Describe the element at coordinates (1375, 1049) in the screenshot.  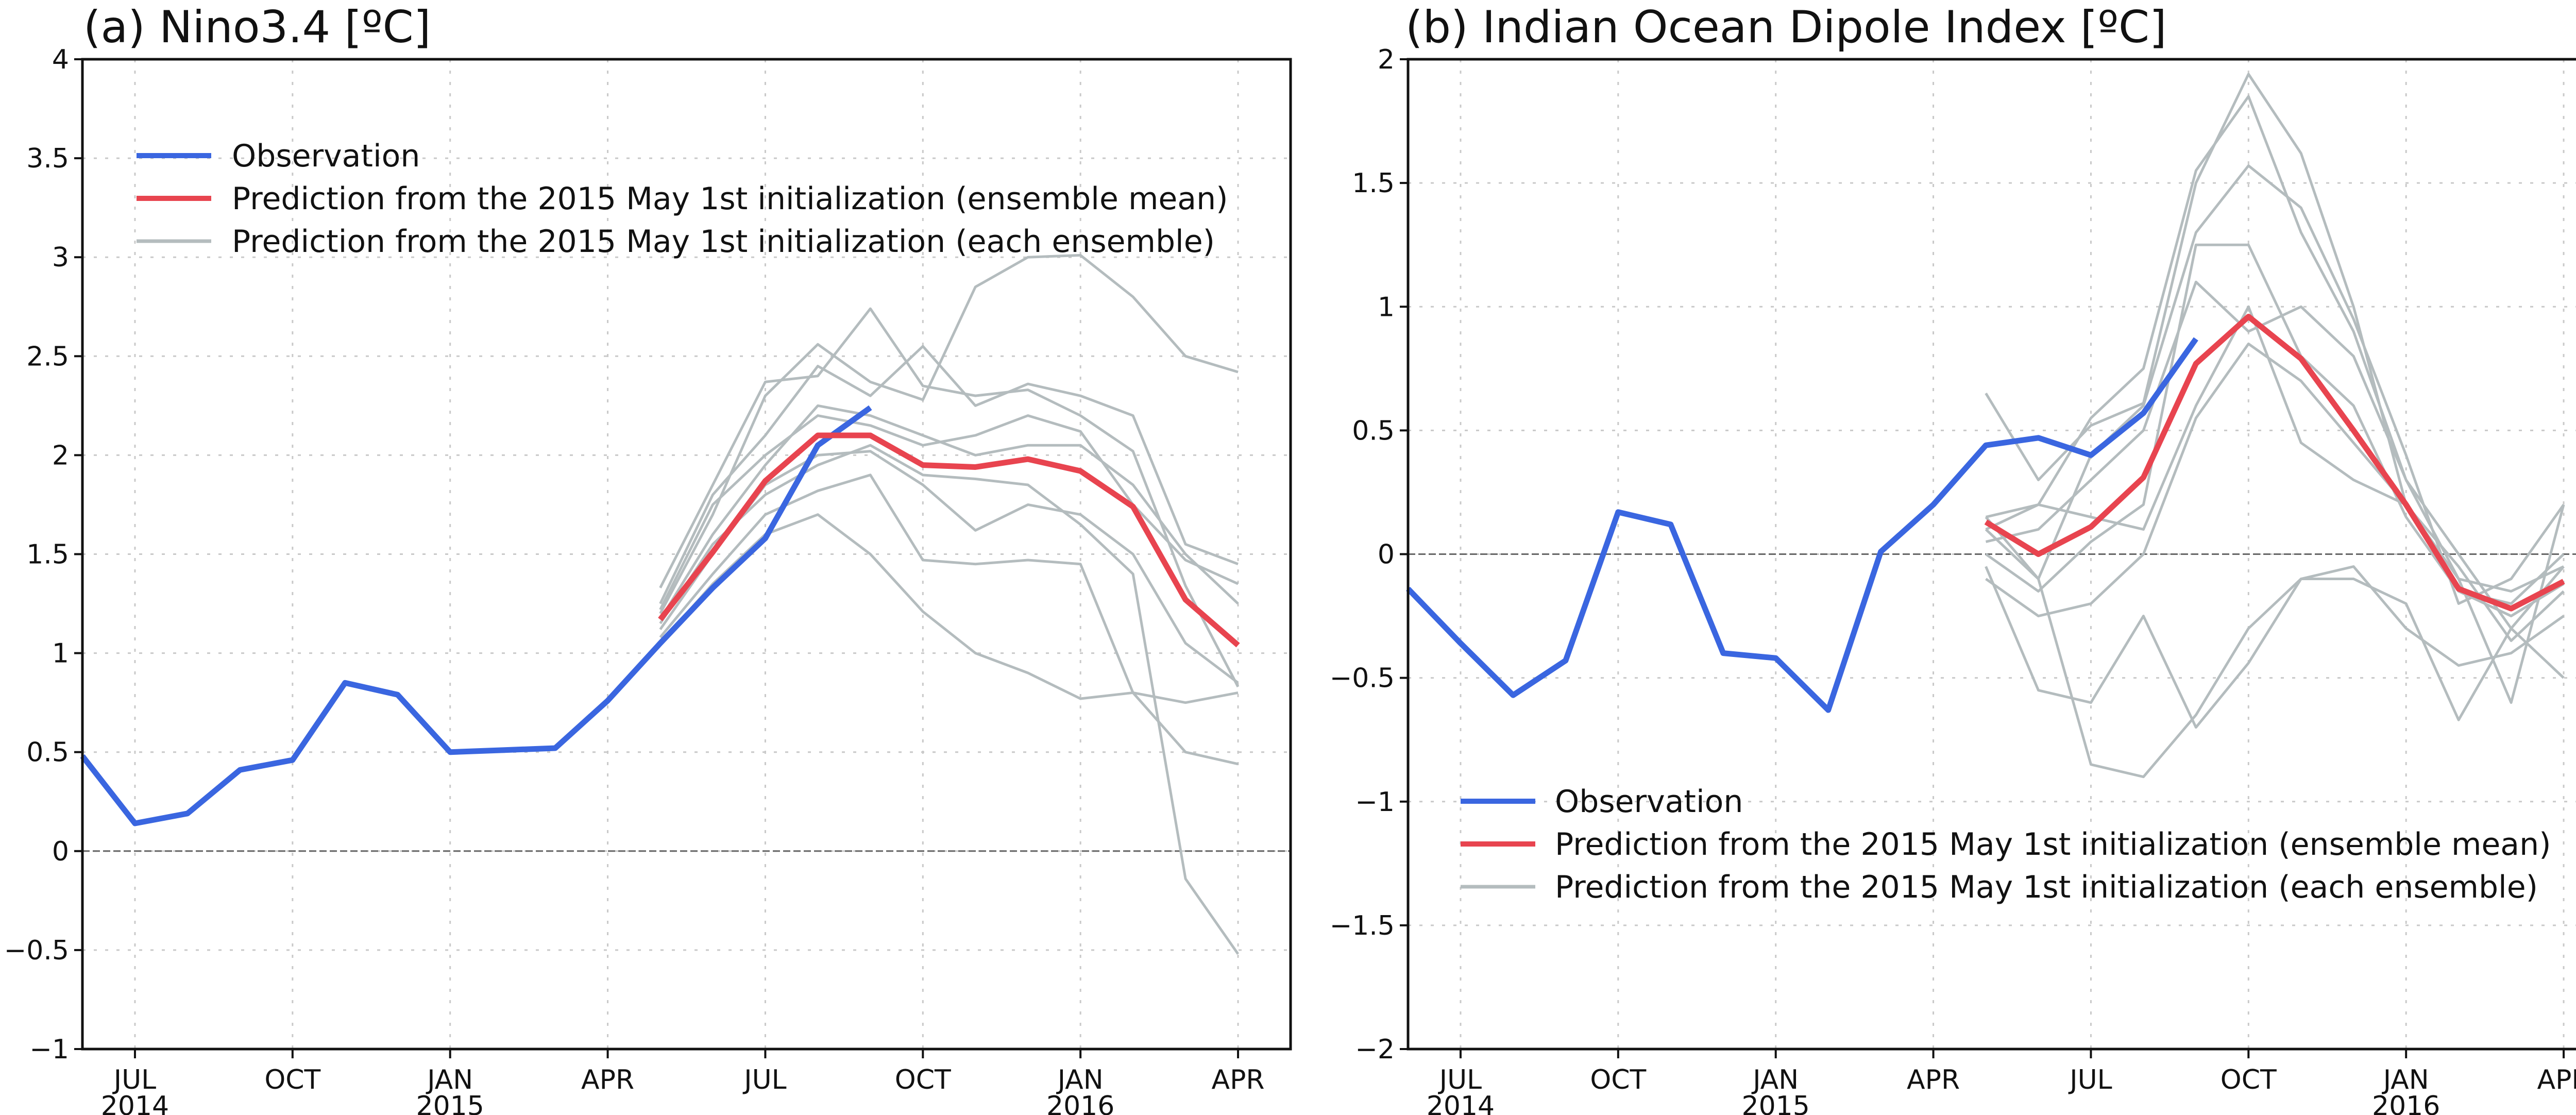
I see `y-tick-label: −2` at that location.